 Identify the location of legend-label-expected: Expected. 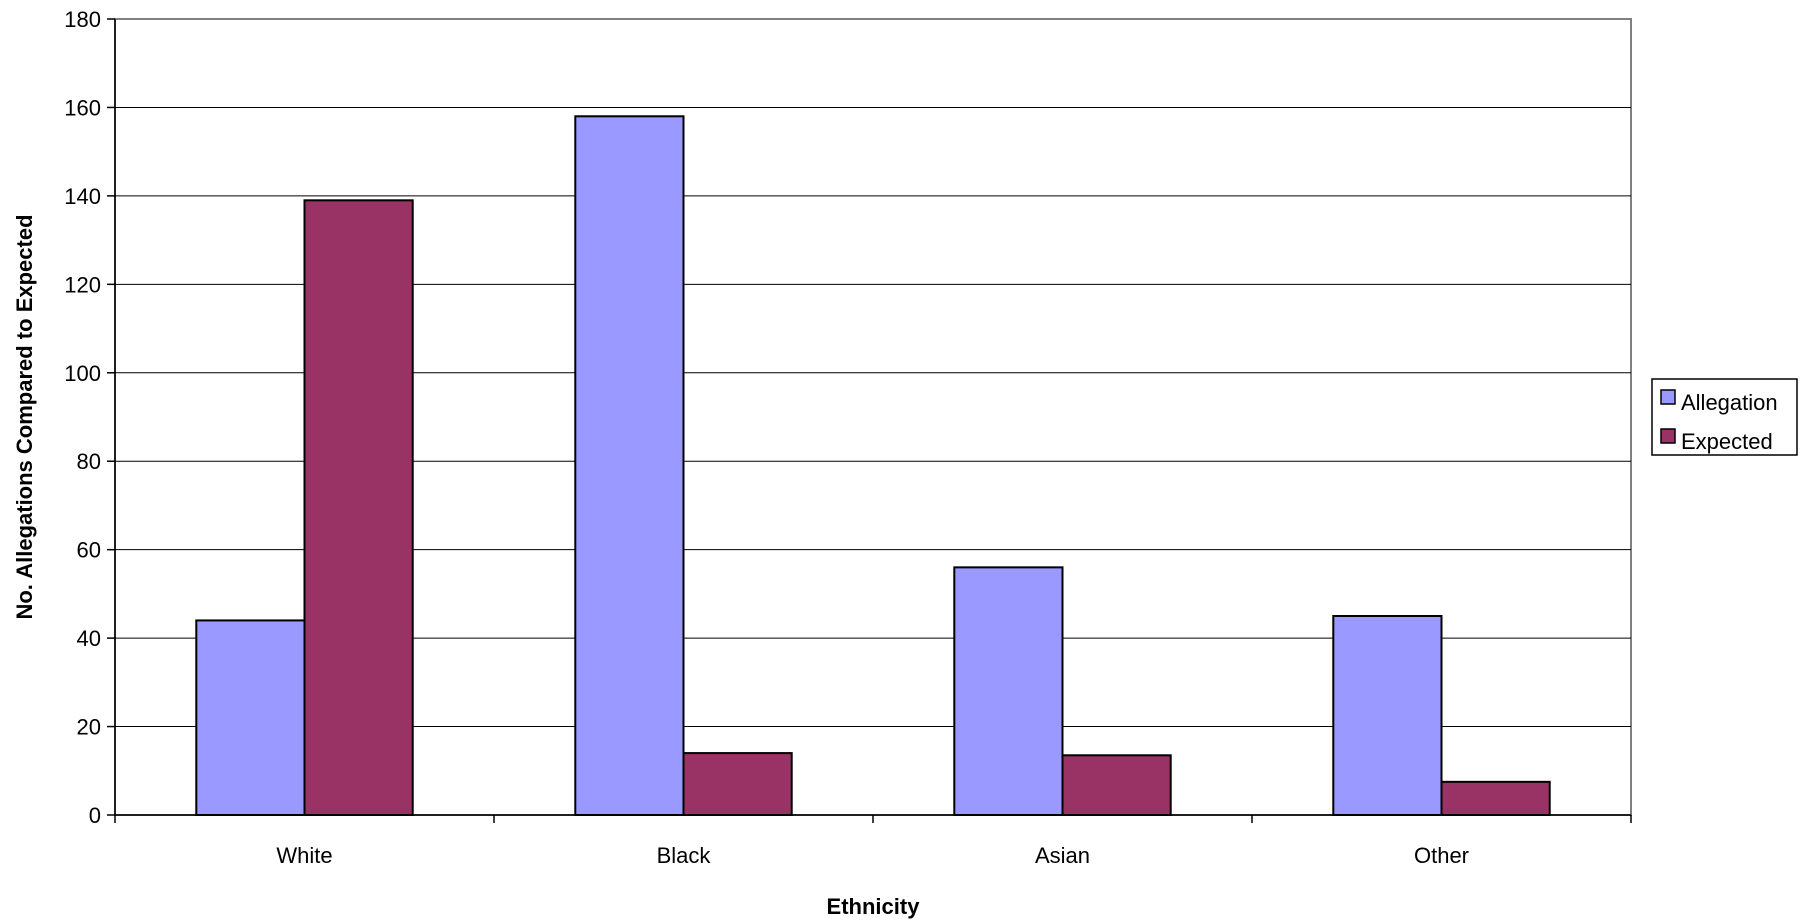
(1727, 441).